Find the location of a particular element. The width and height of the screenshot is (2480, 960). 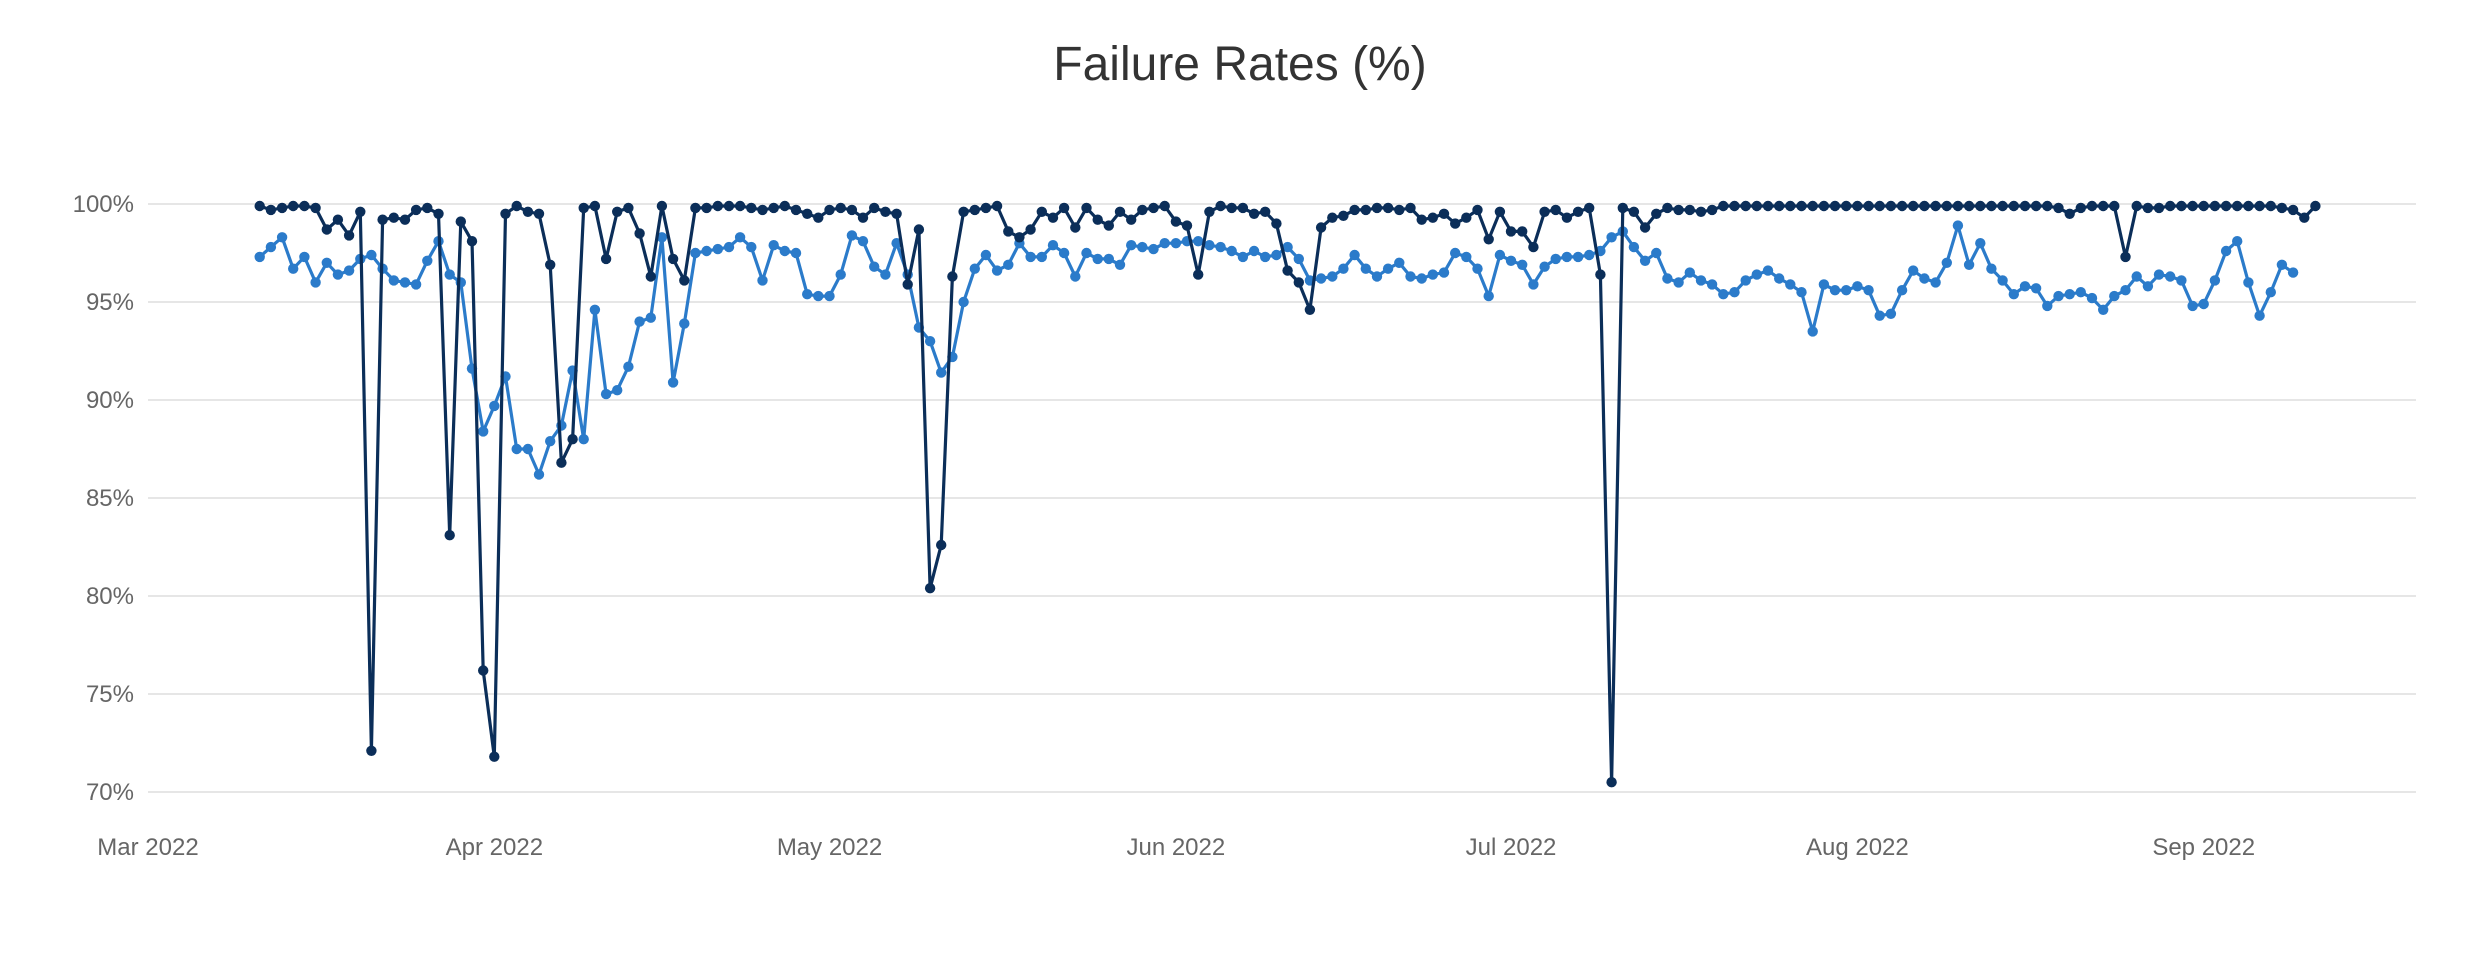

y-tick-label: 90% is located at coordinates (110, 400).